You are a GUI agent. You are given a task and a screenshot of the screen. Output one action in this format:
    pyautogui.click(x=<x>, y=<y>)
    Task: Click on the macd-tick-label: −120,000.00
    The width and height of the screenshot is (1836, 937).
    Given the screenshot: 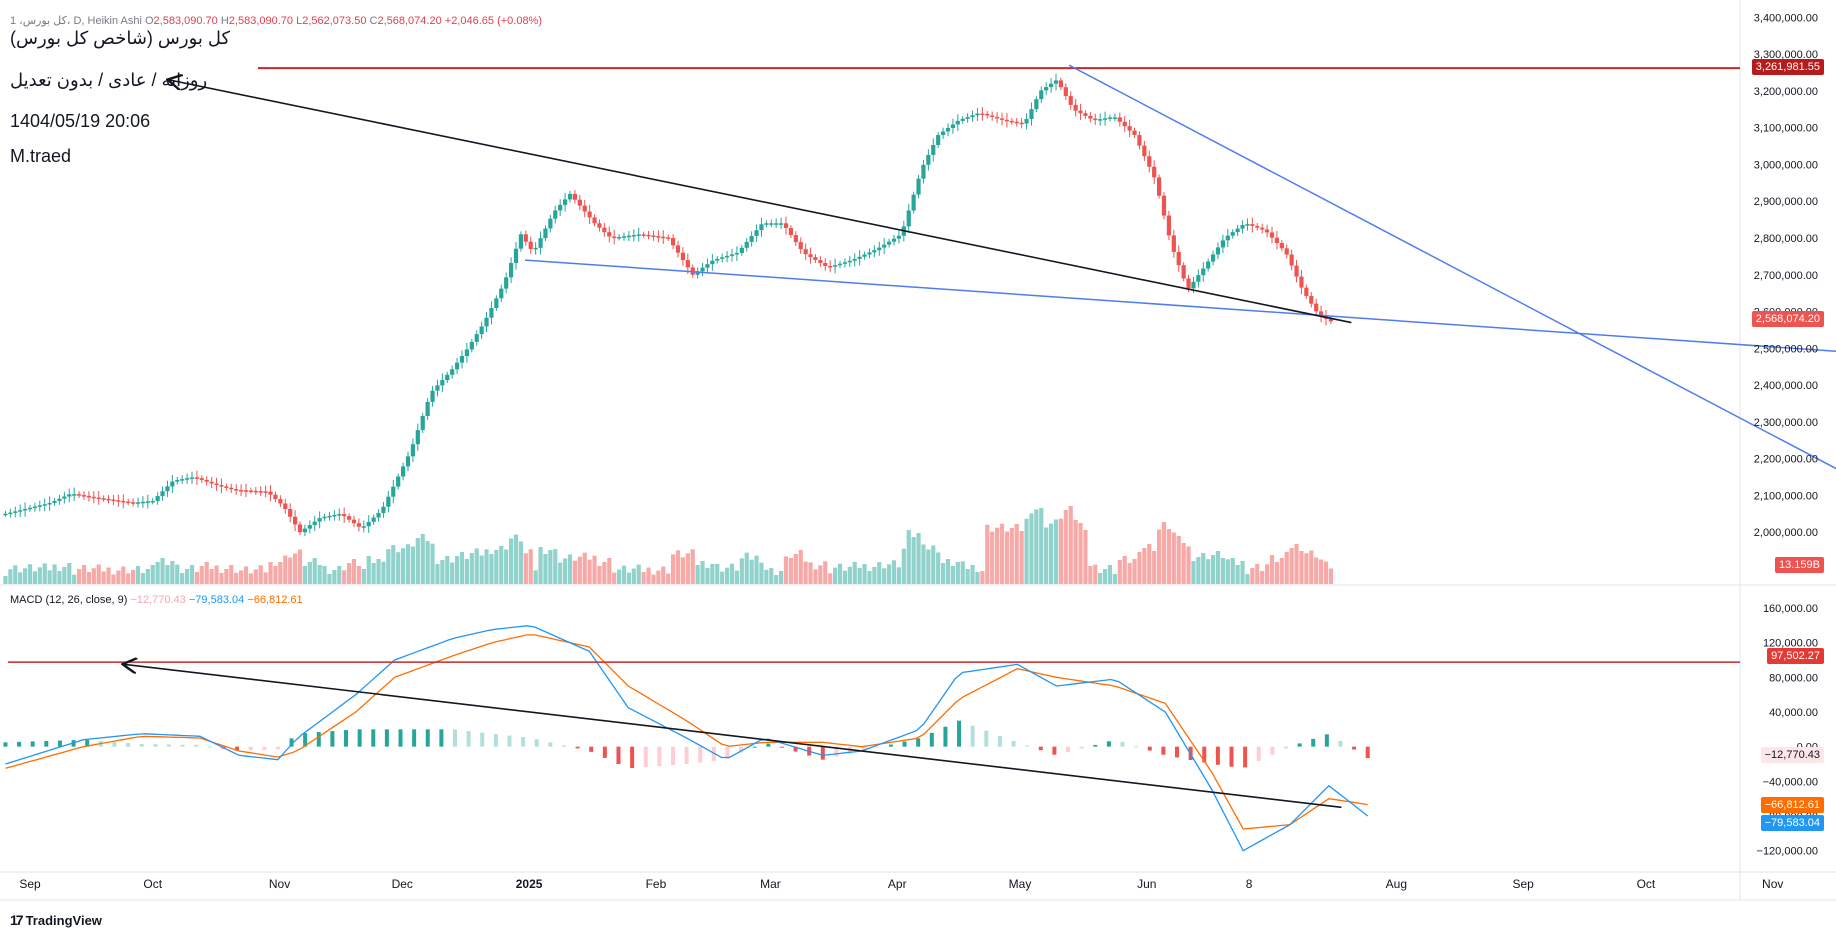 What is the action you would take?
    pyautogui.click(x=1787, y=852)
    